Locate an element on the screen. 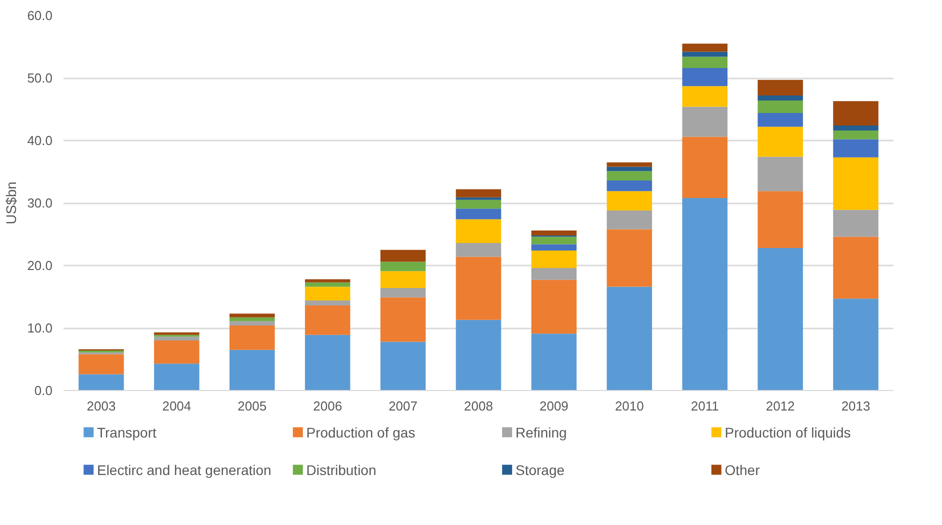 The height and width of the screenshot is (525, 942). x-tick-label: 2012 is located at coordinates (780, 406).